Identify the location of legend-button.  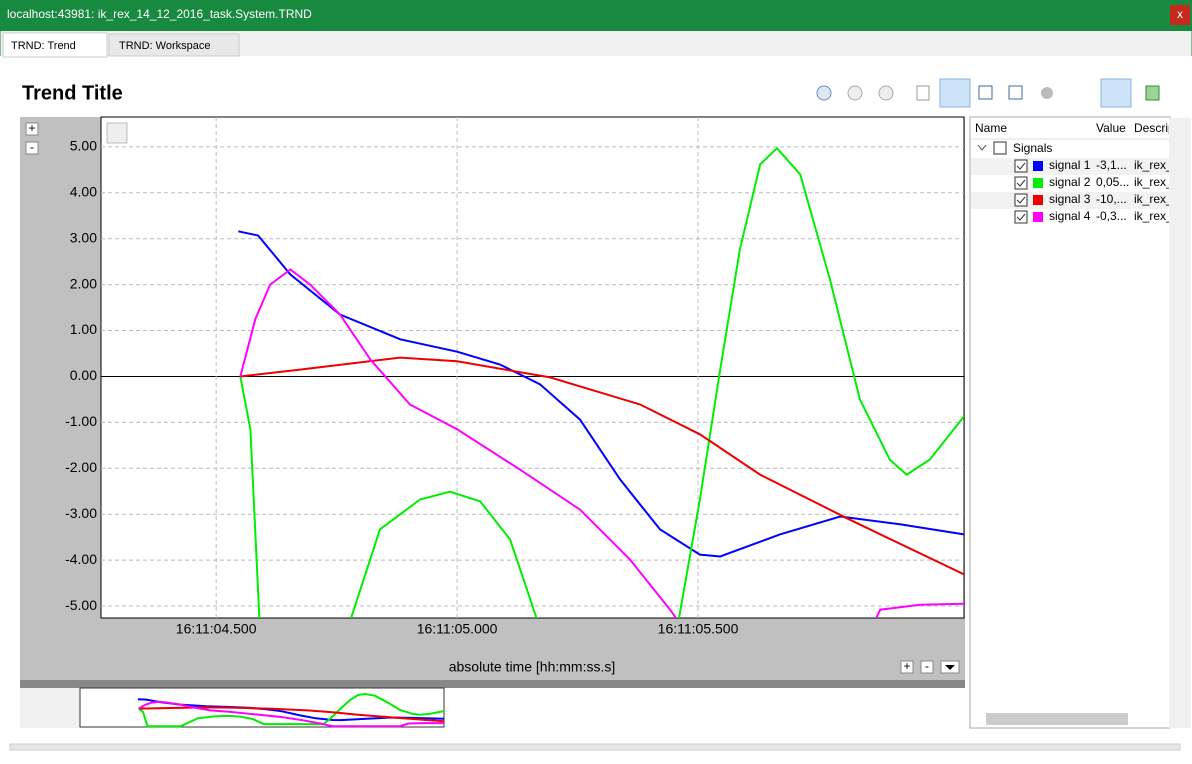
(1116, 93).